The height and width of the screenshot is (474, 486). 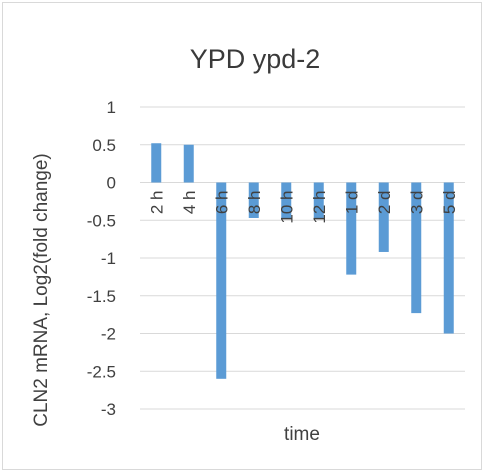 I want to click on y-axis-label: CLN2 mRNA, Log2(fold change), so click(x=41, y=290).